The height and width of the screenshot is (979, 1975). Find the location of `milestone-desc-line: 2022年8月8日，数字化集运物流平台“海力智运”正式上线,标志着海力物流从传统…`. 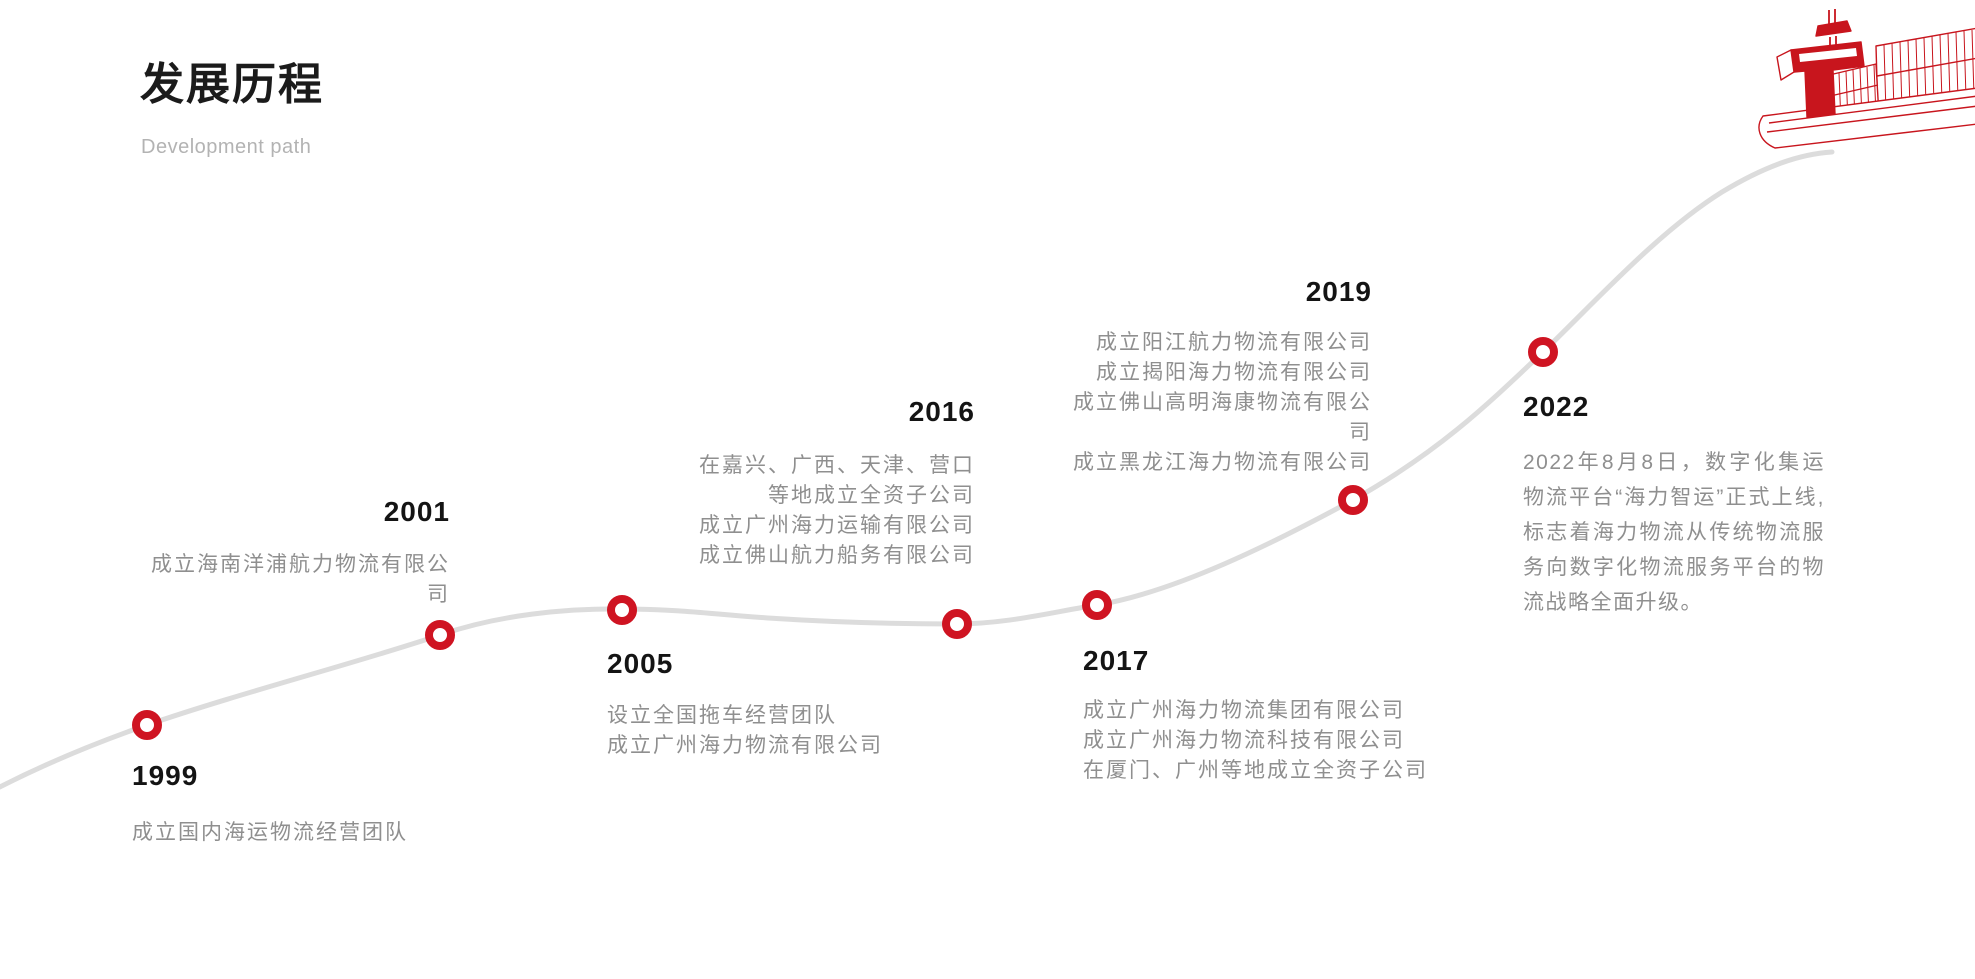

milestone-desc-line: 2022年8月8日，数字化集运物流平台“海力智运”正式上线,标志着海力物流从传统… is located at coordinates (1674, 532).